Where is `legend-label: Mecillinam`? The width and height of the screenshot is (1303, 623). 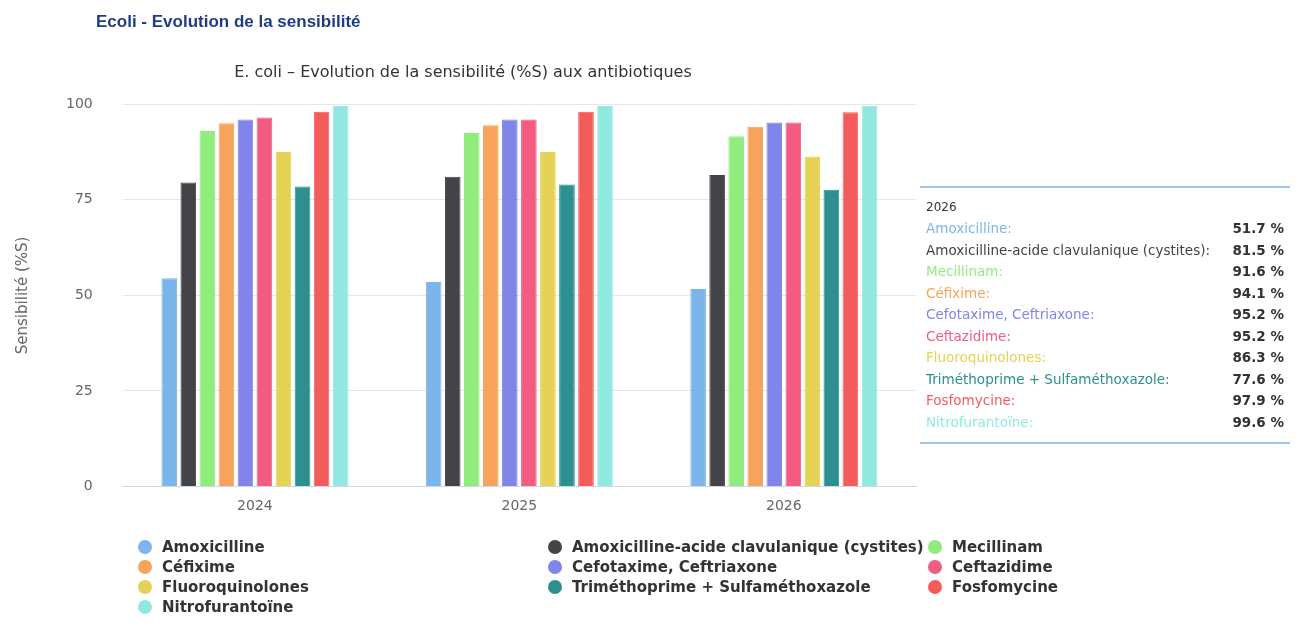
legend-label: Mecillinam is located at coordinates (997, 547).